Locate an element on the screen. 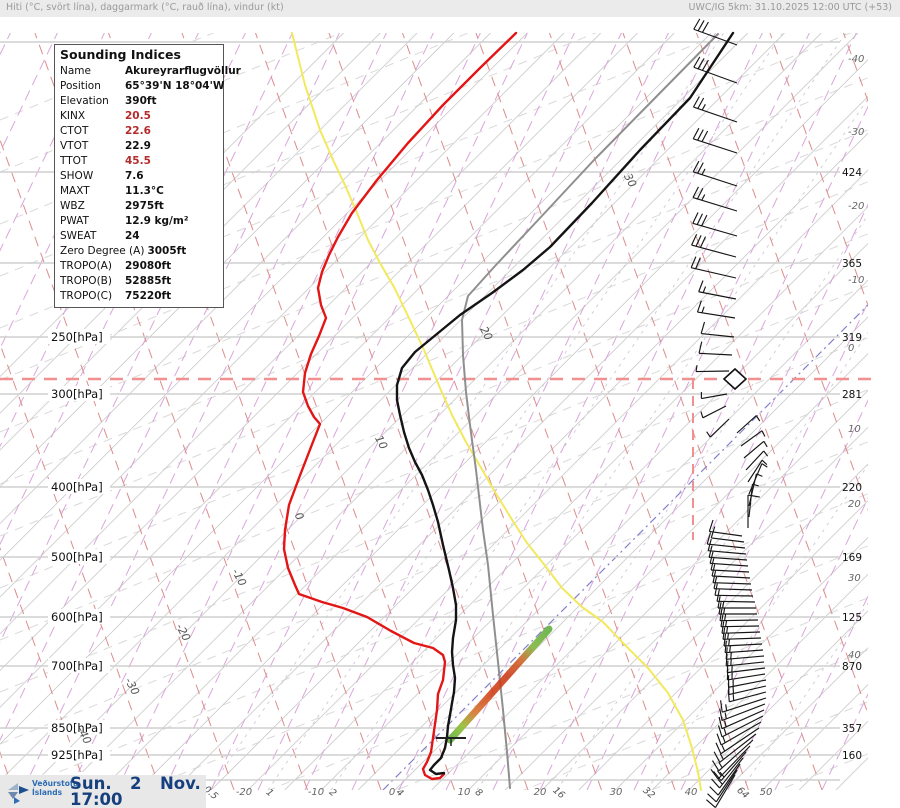 The width and height of the screenshot is (900, 808). indices-row-label: CTOT is located at coordinates (74, 131).